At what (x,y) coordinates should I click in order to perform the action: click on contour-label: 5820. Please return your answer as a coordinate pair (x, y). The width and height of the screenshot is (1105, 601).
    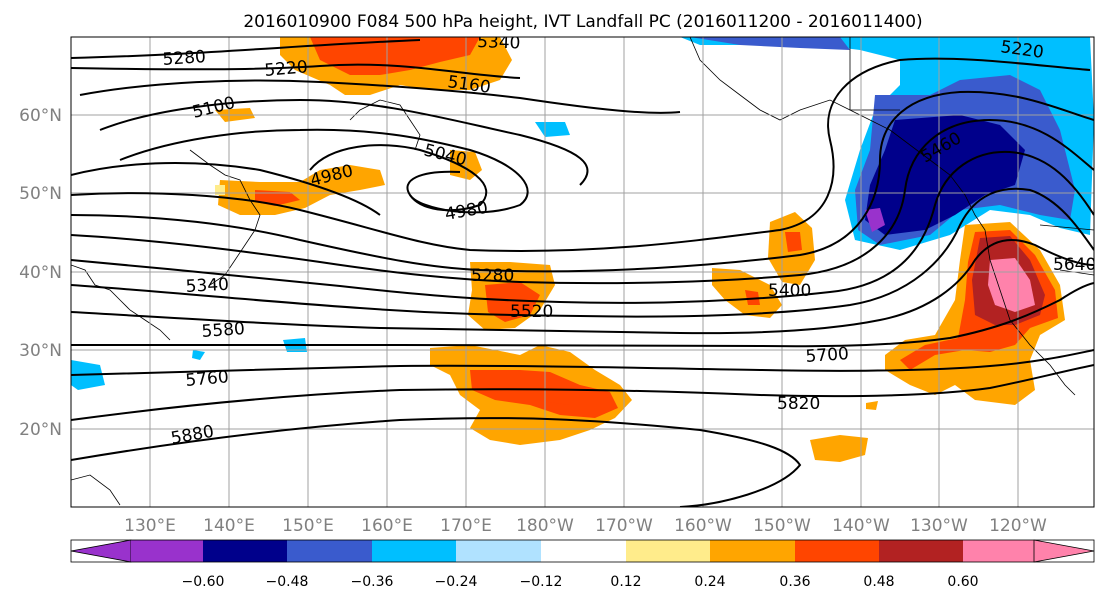
    Looking at the image, I should click on (798, 404).